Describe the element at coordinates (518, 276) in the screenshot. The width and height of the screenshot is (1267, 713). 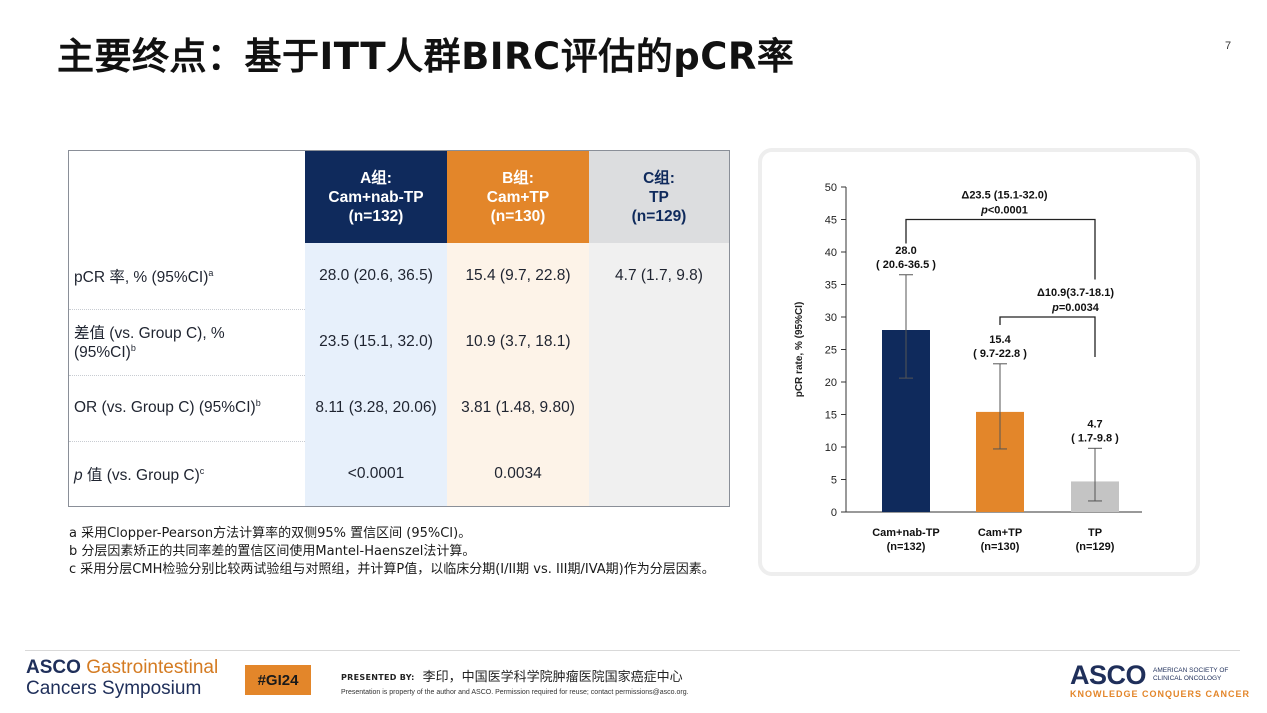
I see `cell-b: 15.4 (9.7, 22.8)` at that location.